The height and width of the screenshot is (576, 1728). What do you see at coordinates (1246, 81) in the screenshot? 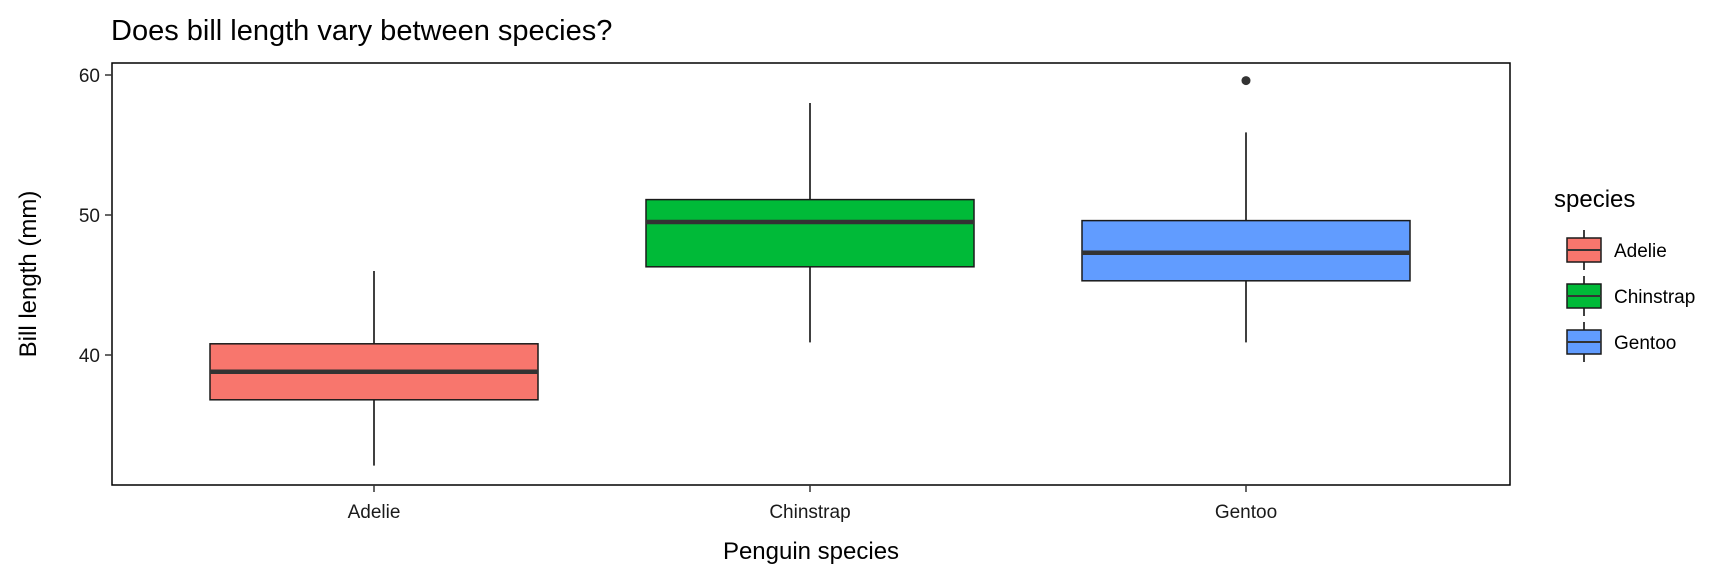
I see `outlier-point-gentoo` at bounding box center [1246, 81].